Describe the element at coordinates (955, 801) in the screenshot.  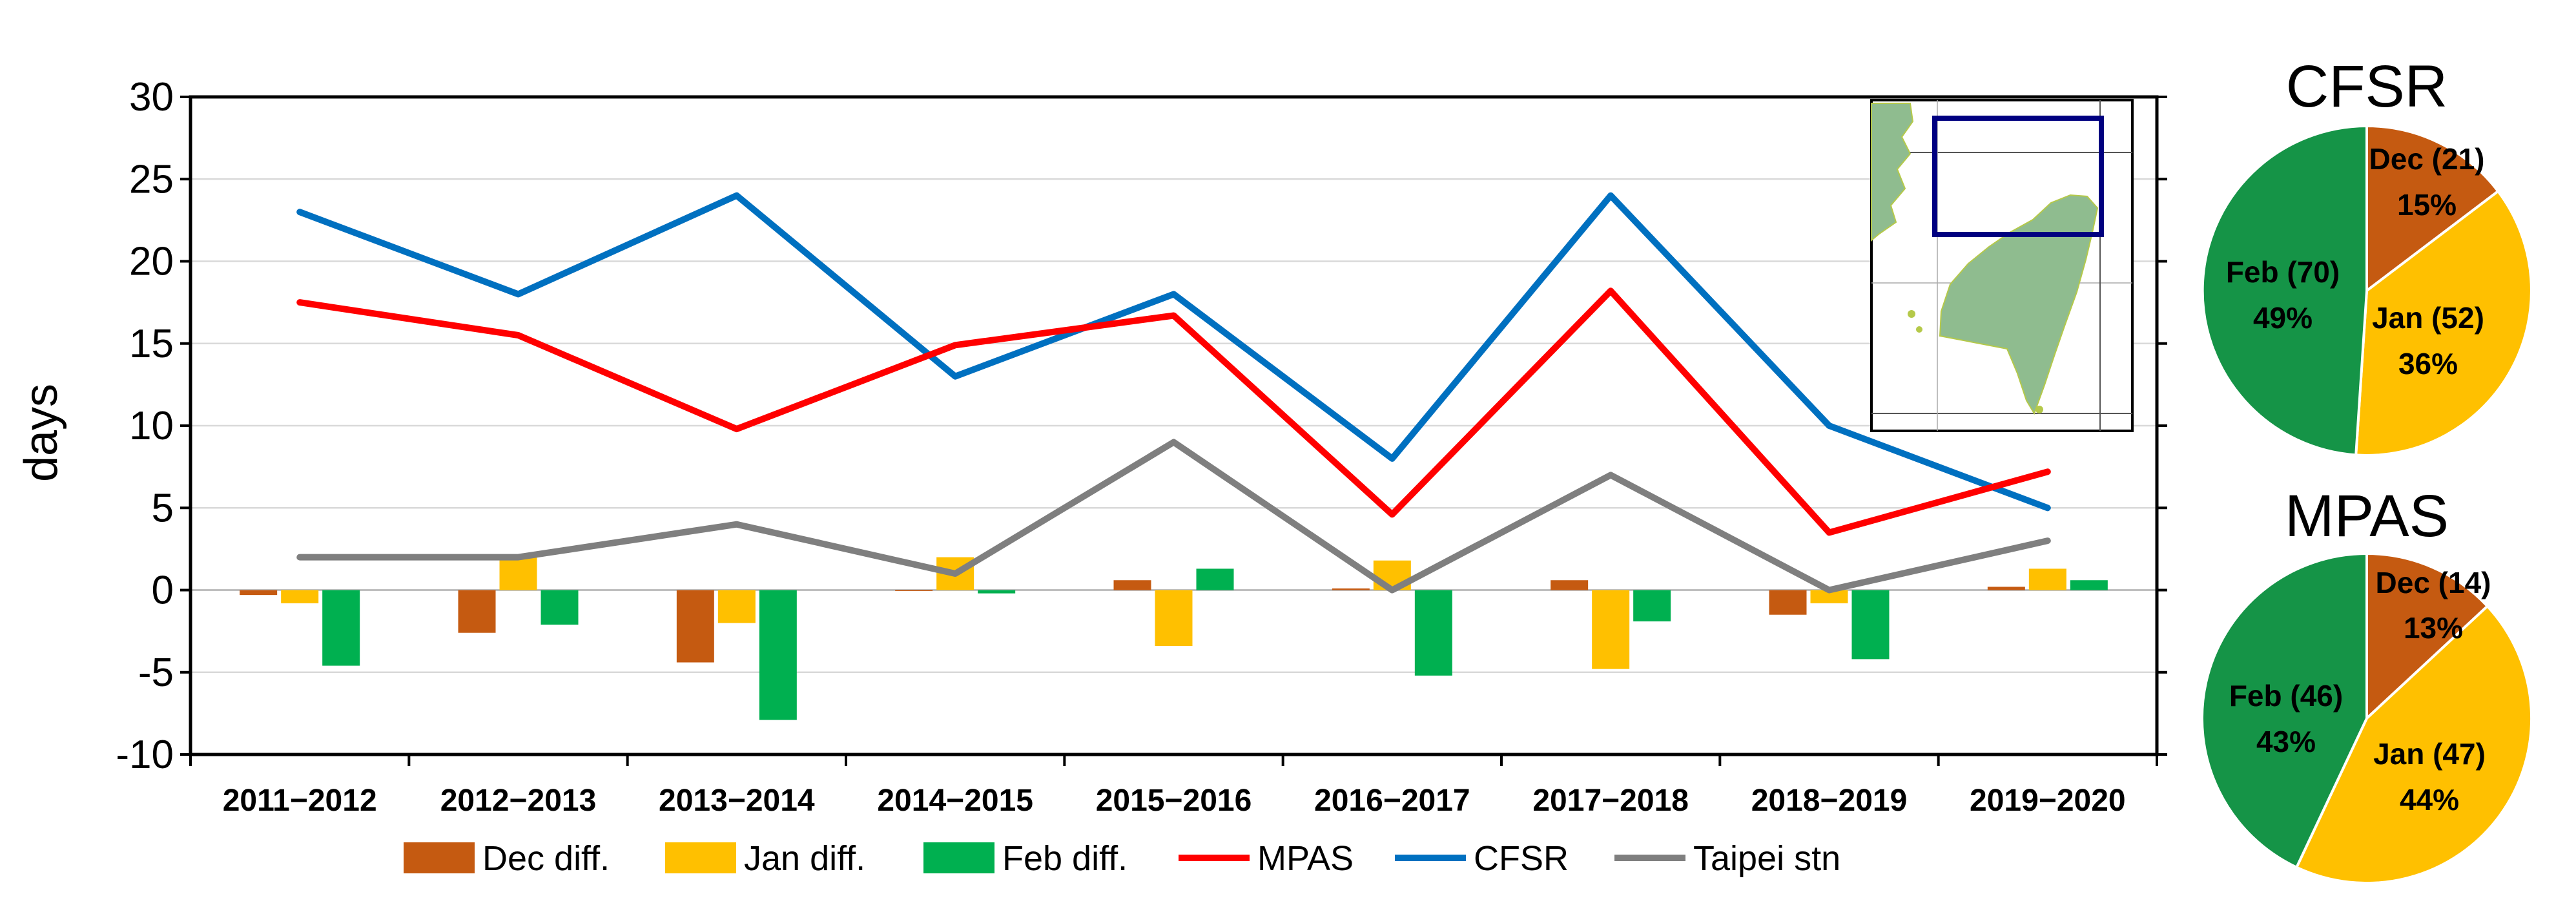
I see `x-tick-label: 2014−2015` at that location.